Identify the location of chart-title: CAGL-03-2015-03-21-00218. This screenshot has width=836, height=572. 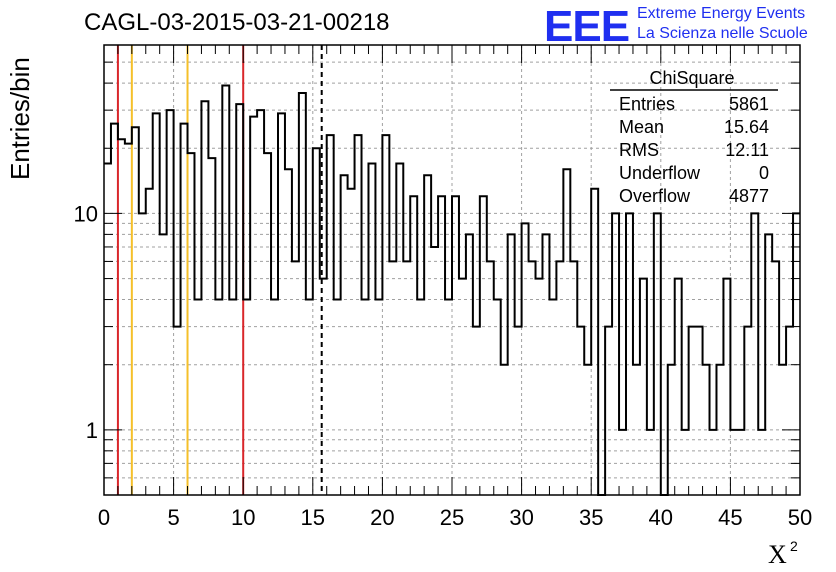
(237, 22).